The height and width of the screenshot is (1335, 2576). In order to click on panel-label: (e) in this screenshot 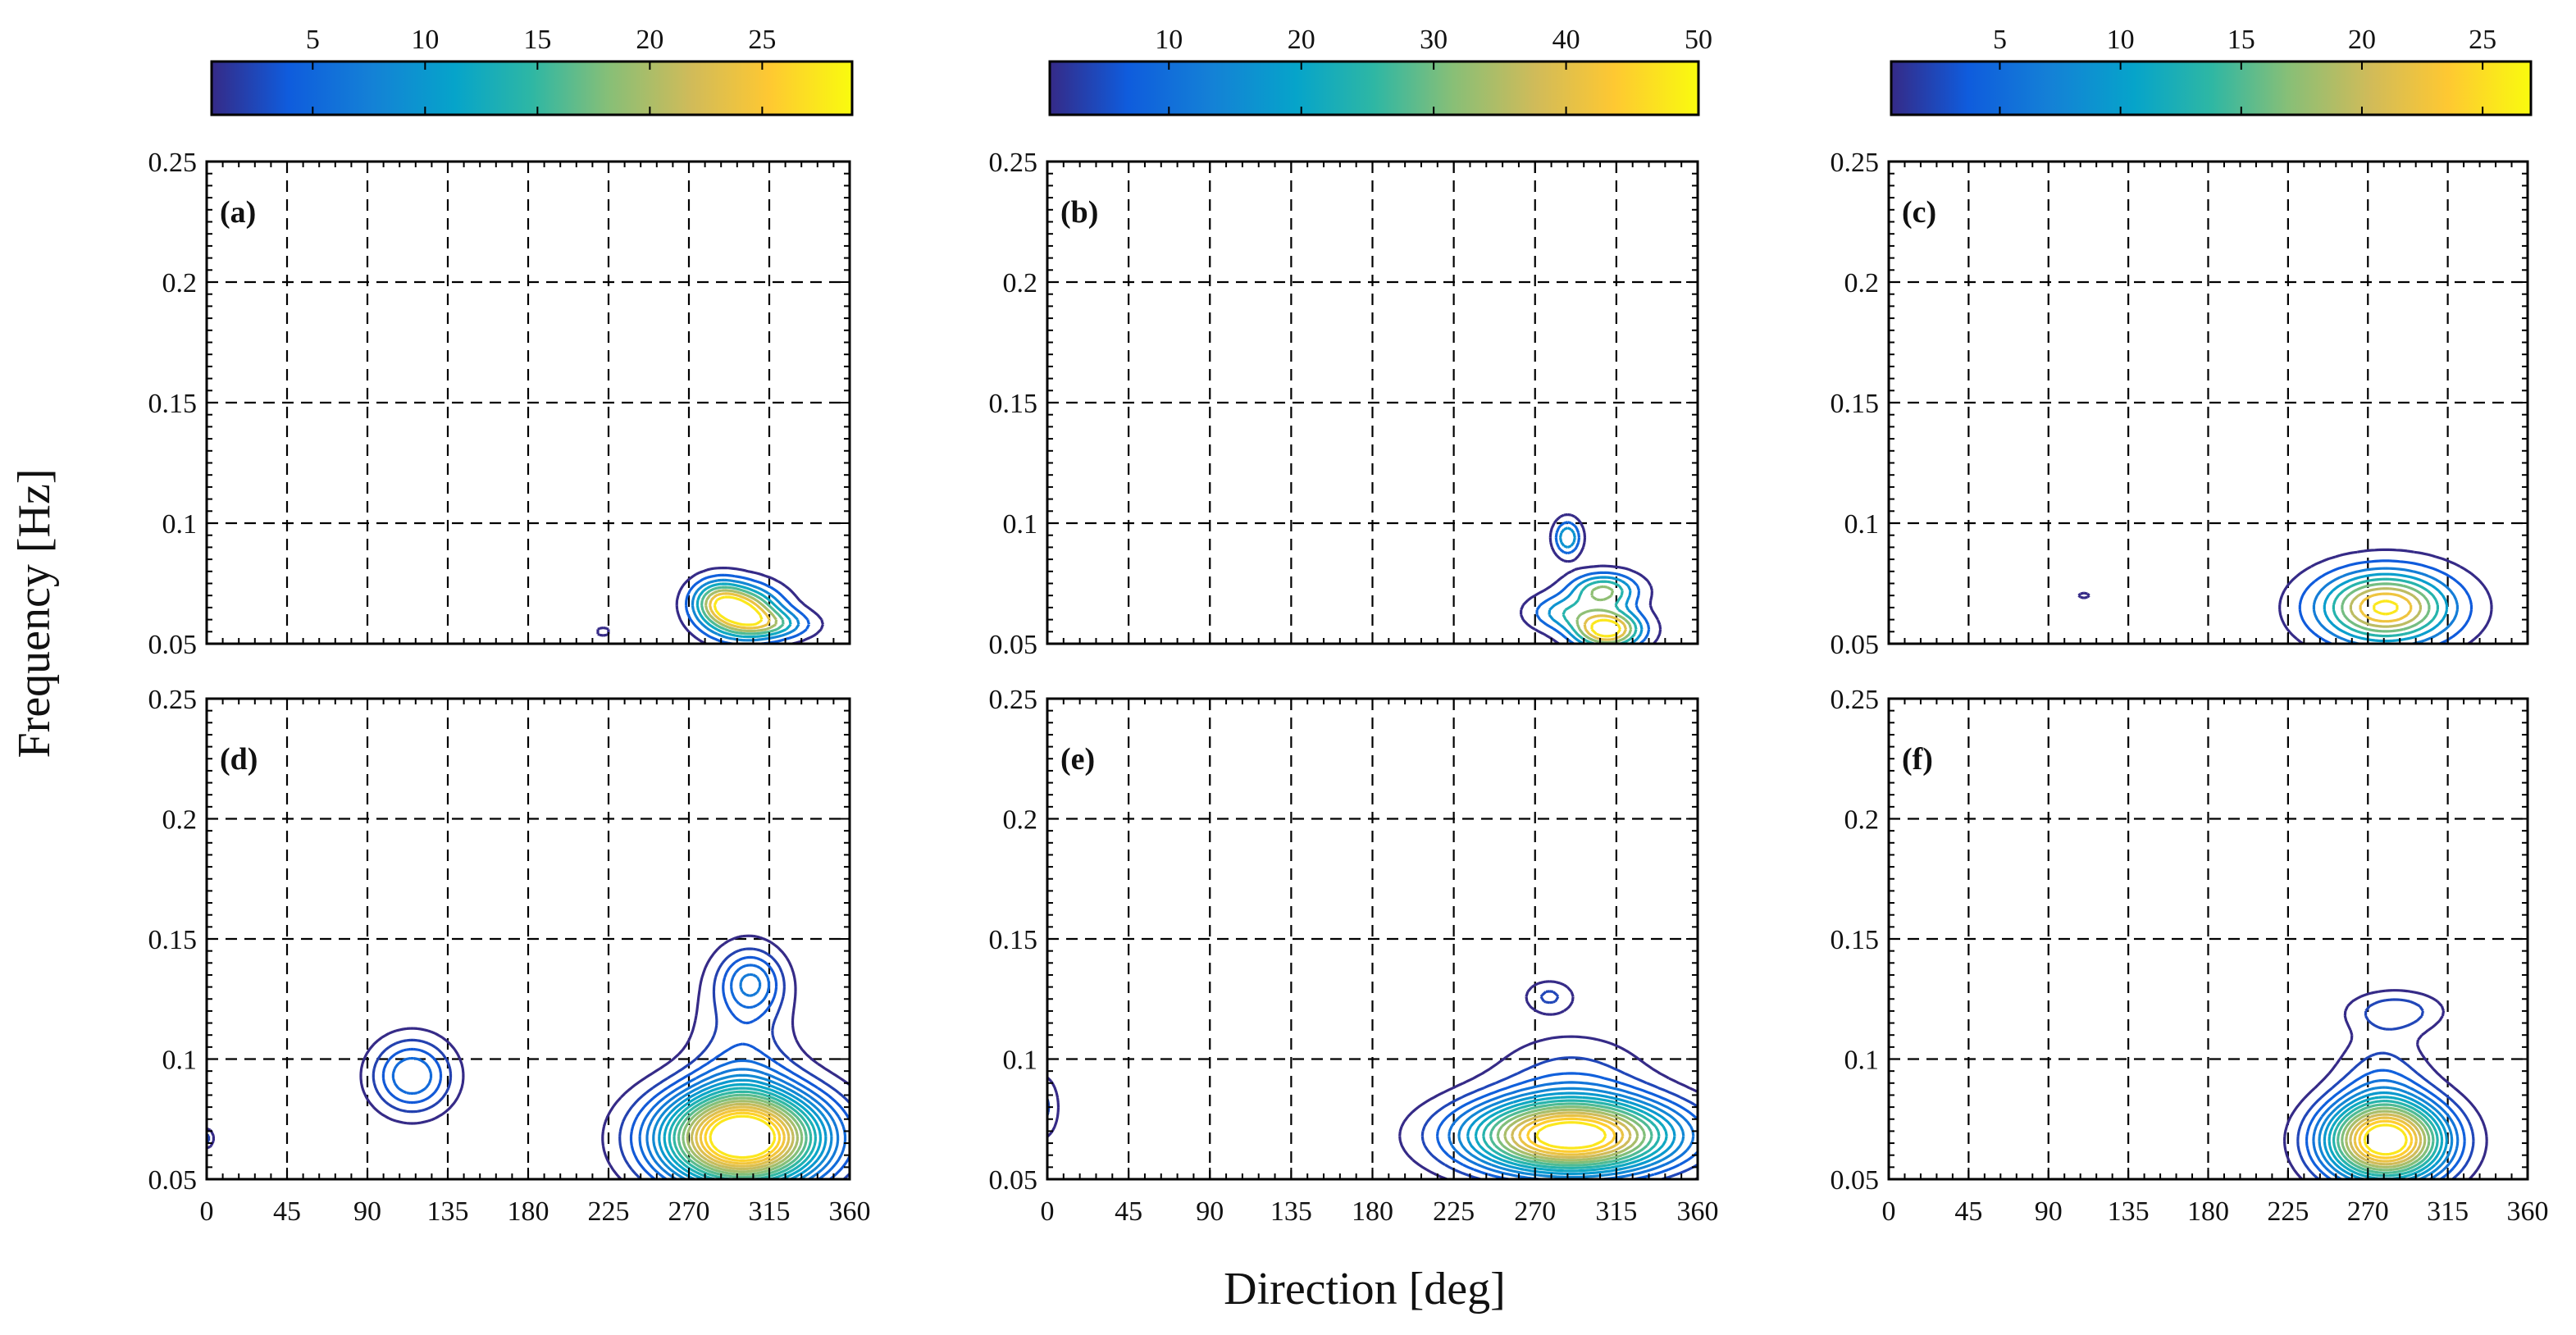, I will do `click(1077, 759)`.